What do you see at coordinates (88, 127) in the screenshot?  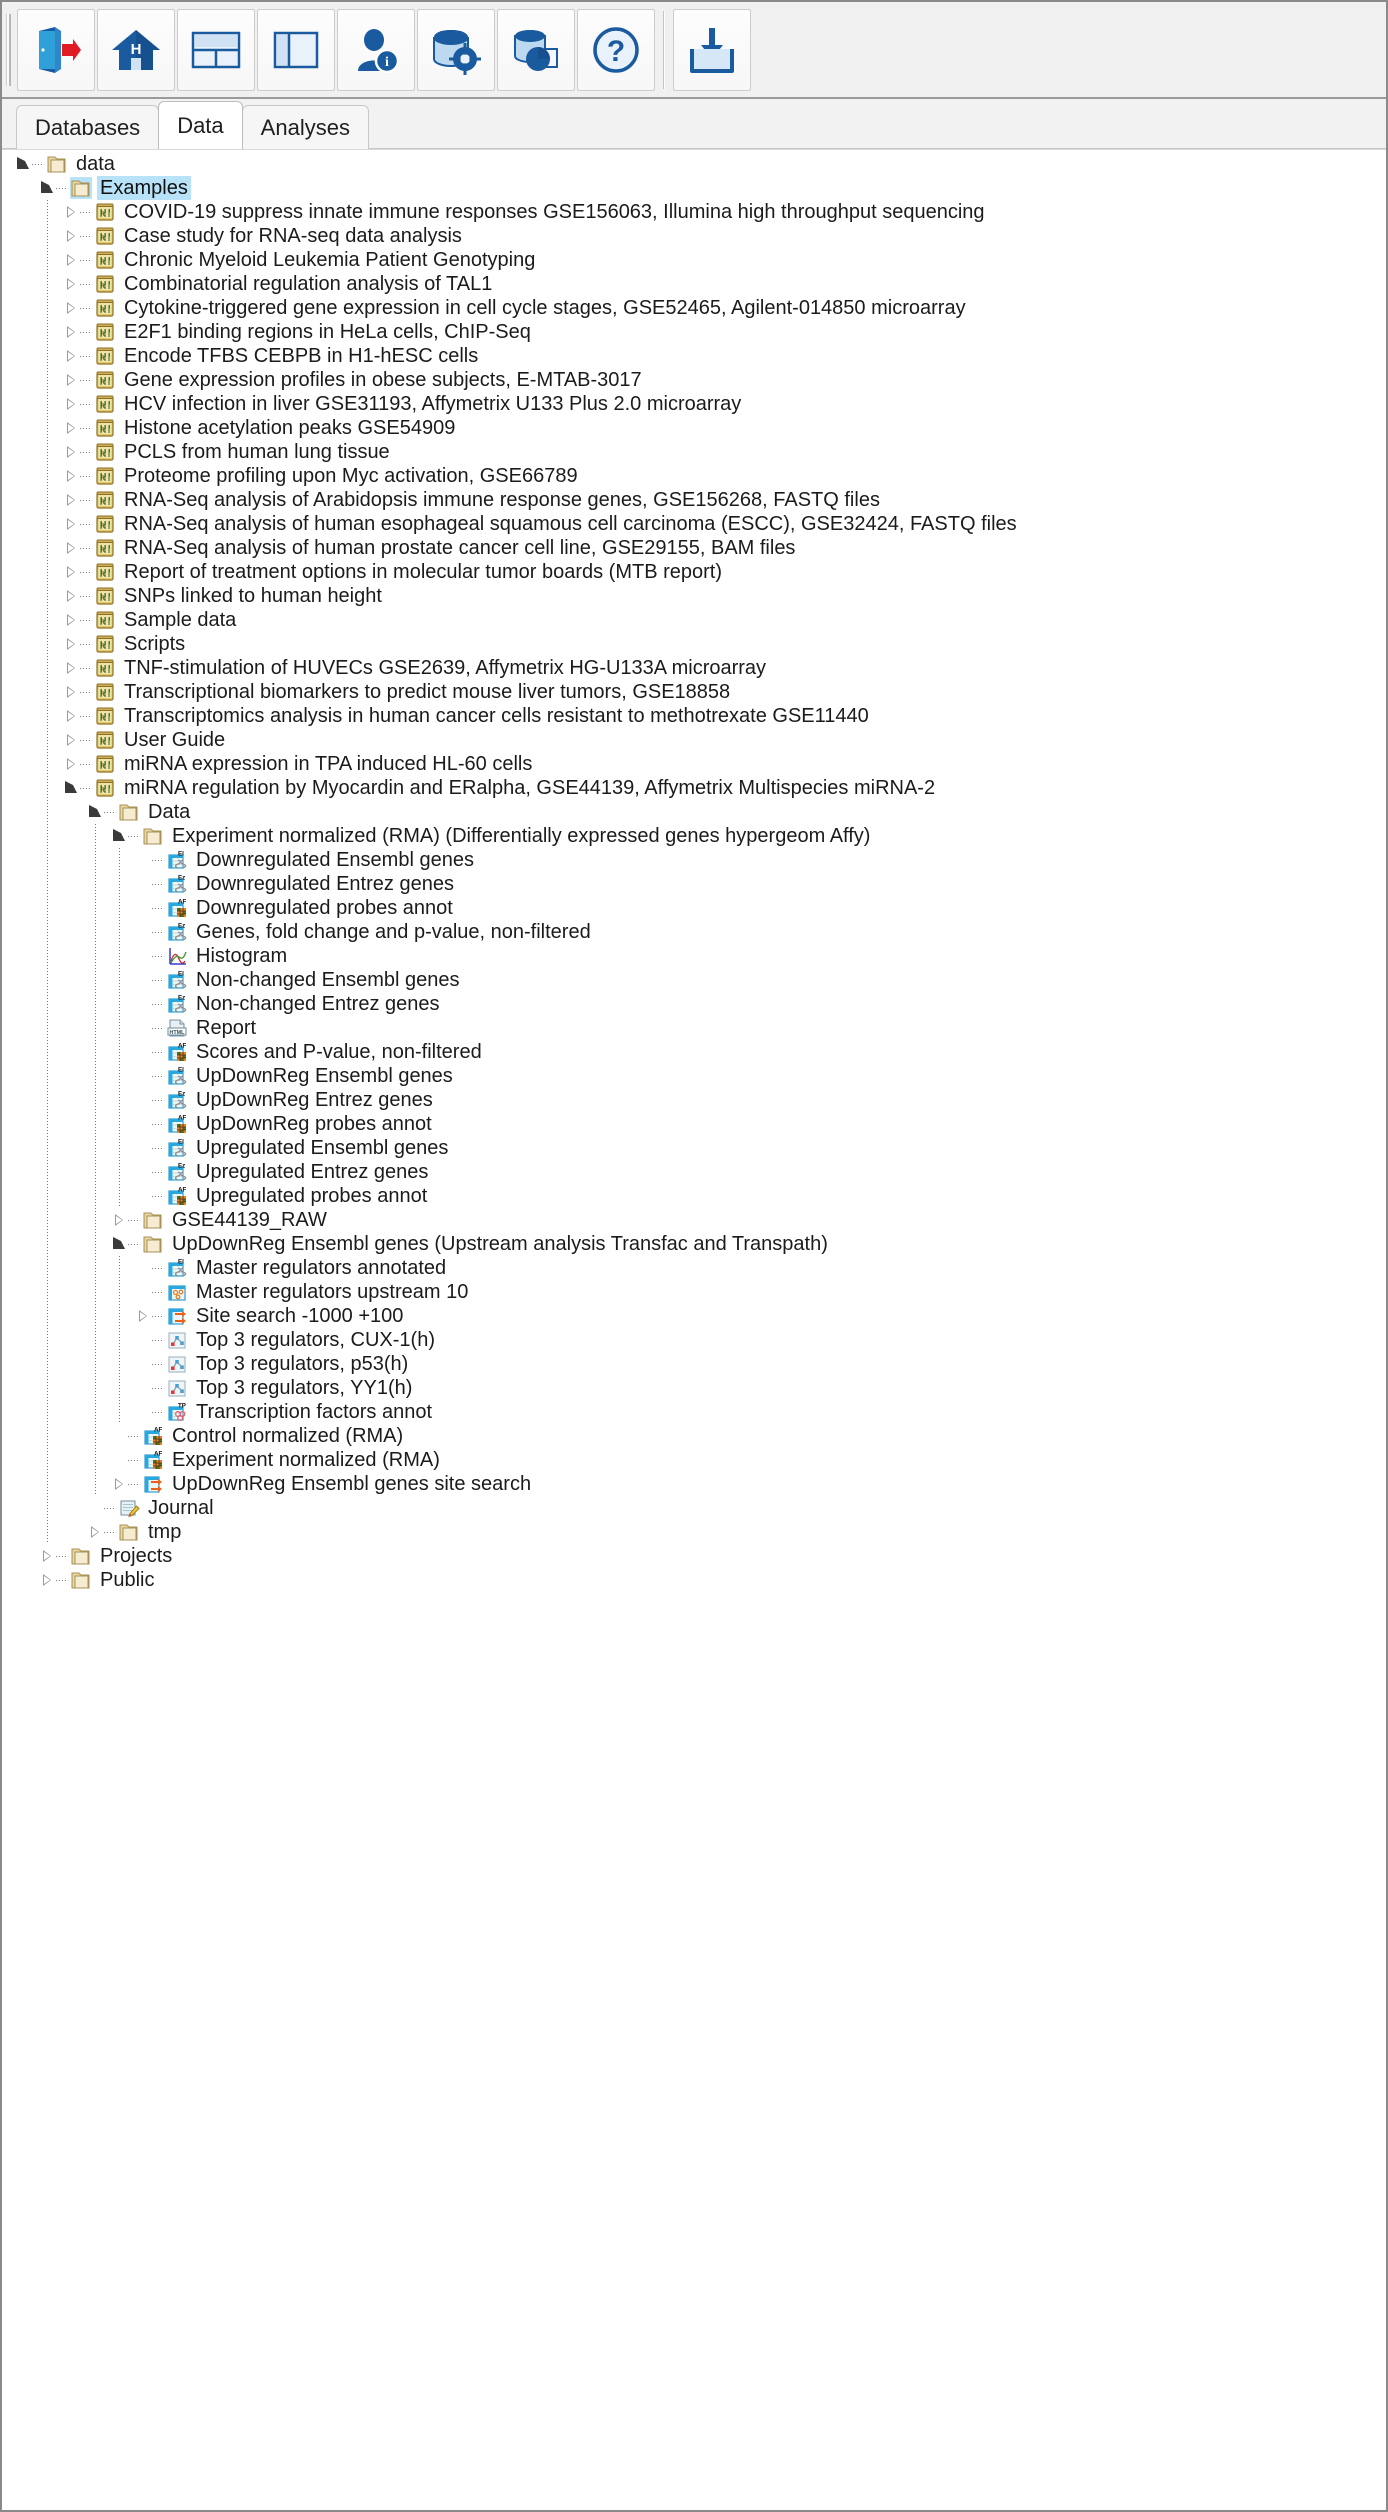 I see `tab-databases: Databases` at bounding box center [88, 127].